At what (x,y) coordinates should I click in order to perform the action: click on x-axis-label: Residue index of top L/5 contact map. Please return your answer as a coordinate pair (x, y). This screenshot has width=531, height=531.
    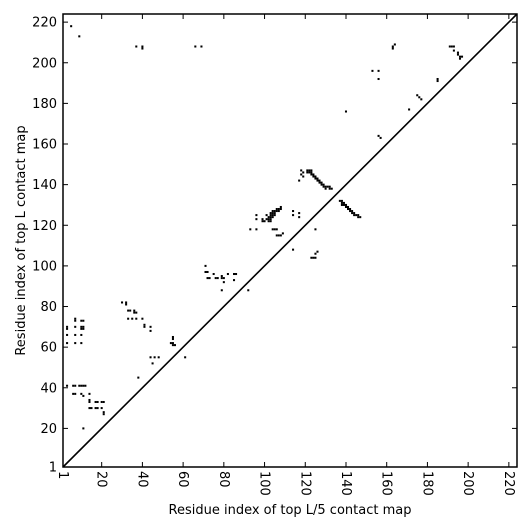
    Looking at the image, I should click on (290, 510).